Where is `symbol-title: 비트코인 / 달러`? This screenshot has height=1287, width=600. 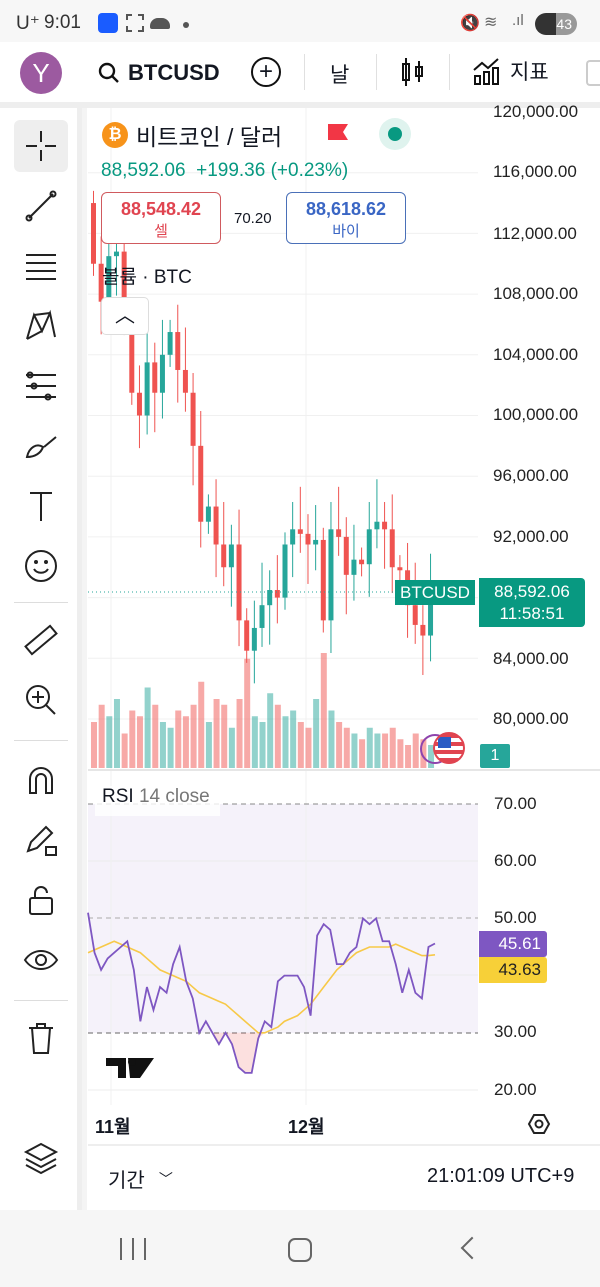
symbol-title: 비트코인 / 달러 is located at coordinates (209, 137).